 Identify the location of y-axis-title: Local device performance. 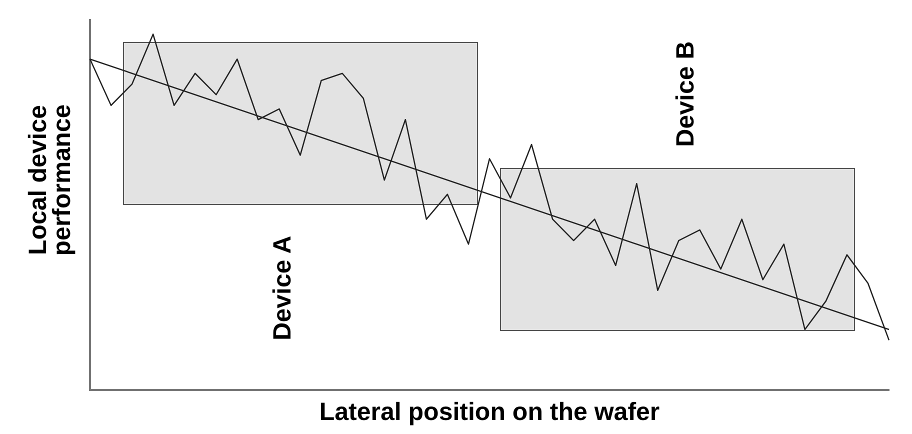
(50, 180).